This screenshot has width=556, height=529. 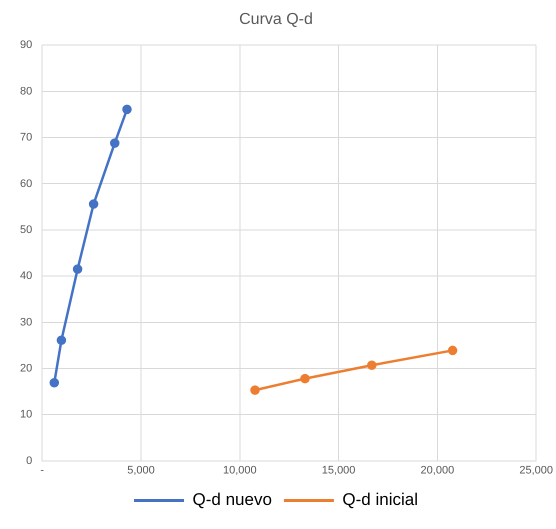 I want to click on x-tick-label: -, so click(x=42, y=470).